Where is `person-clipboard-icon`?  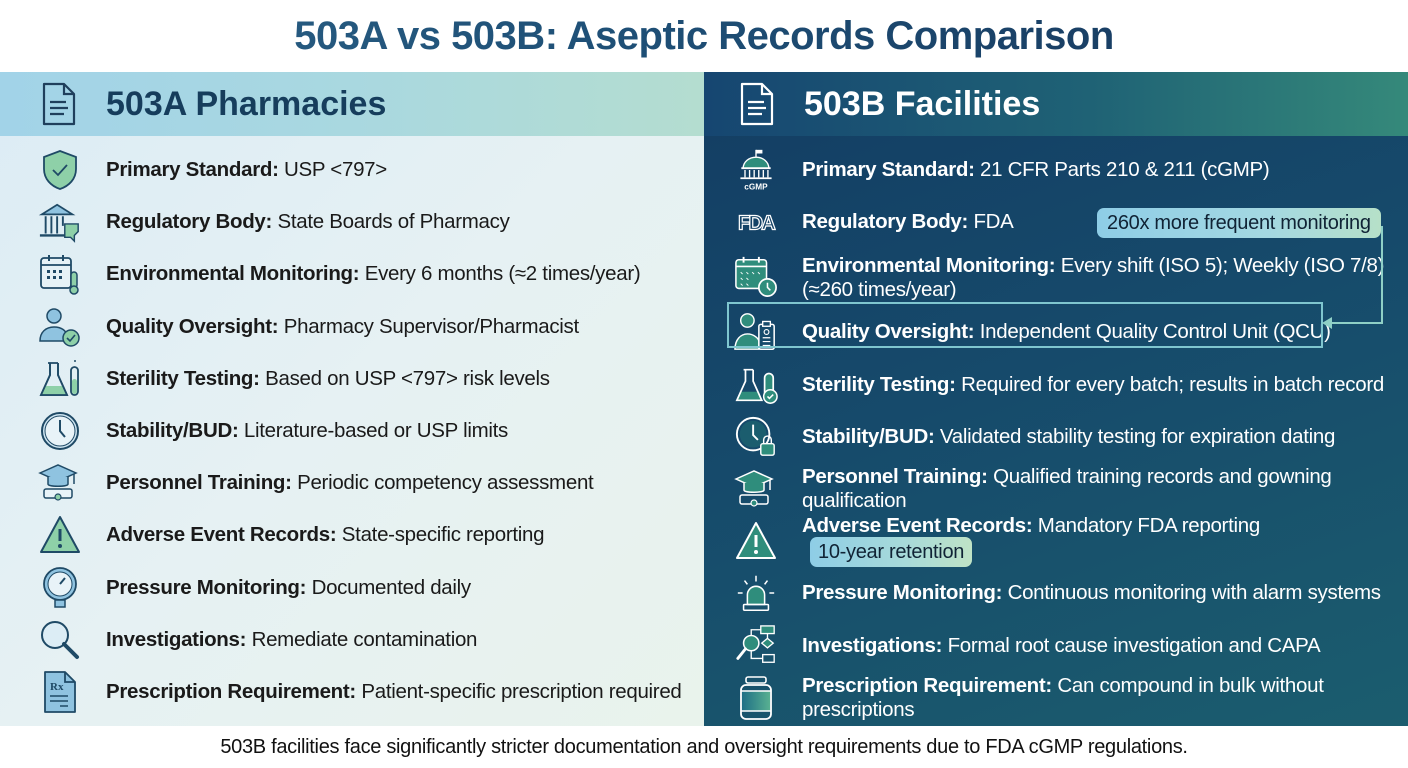
person-clipboard-icon is located at coordinates (756, 332).